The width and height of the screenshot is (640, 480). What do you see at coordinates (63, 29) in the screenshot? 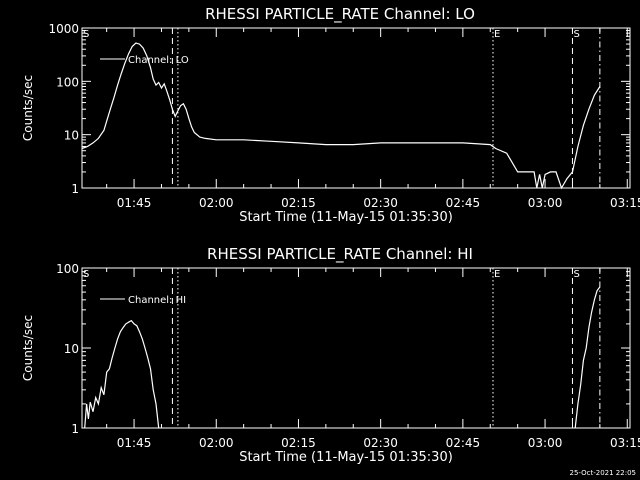
I see `y-tick-label: 1000` at bounding box center [63, 29].